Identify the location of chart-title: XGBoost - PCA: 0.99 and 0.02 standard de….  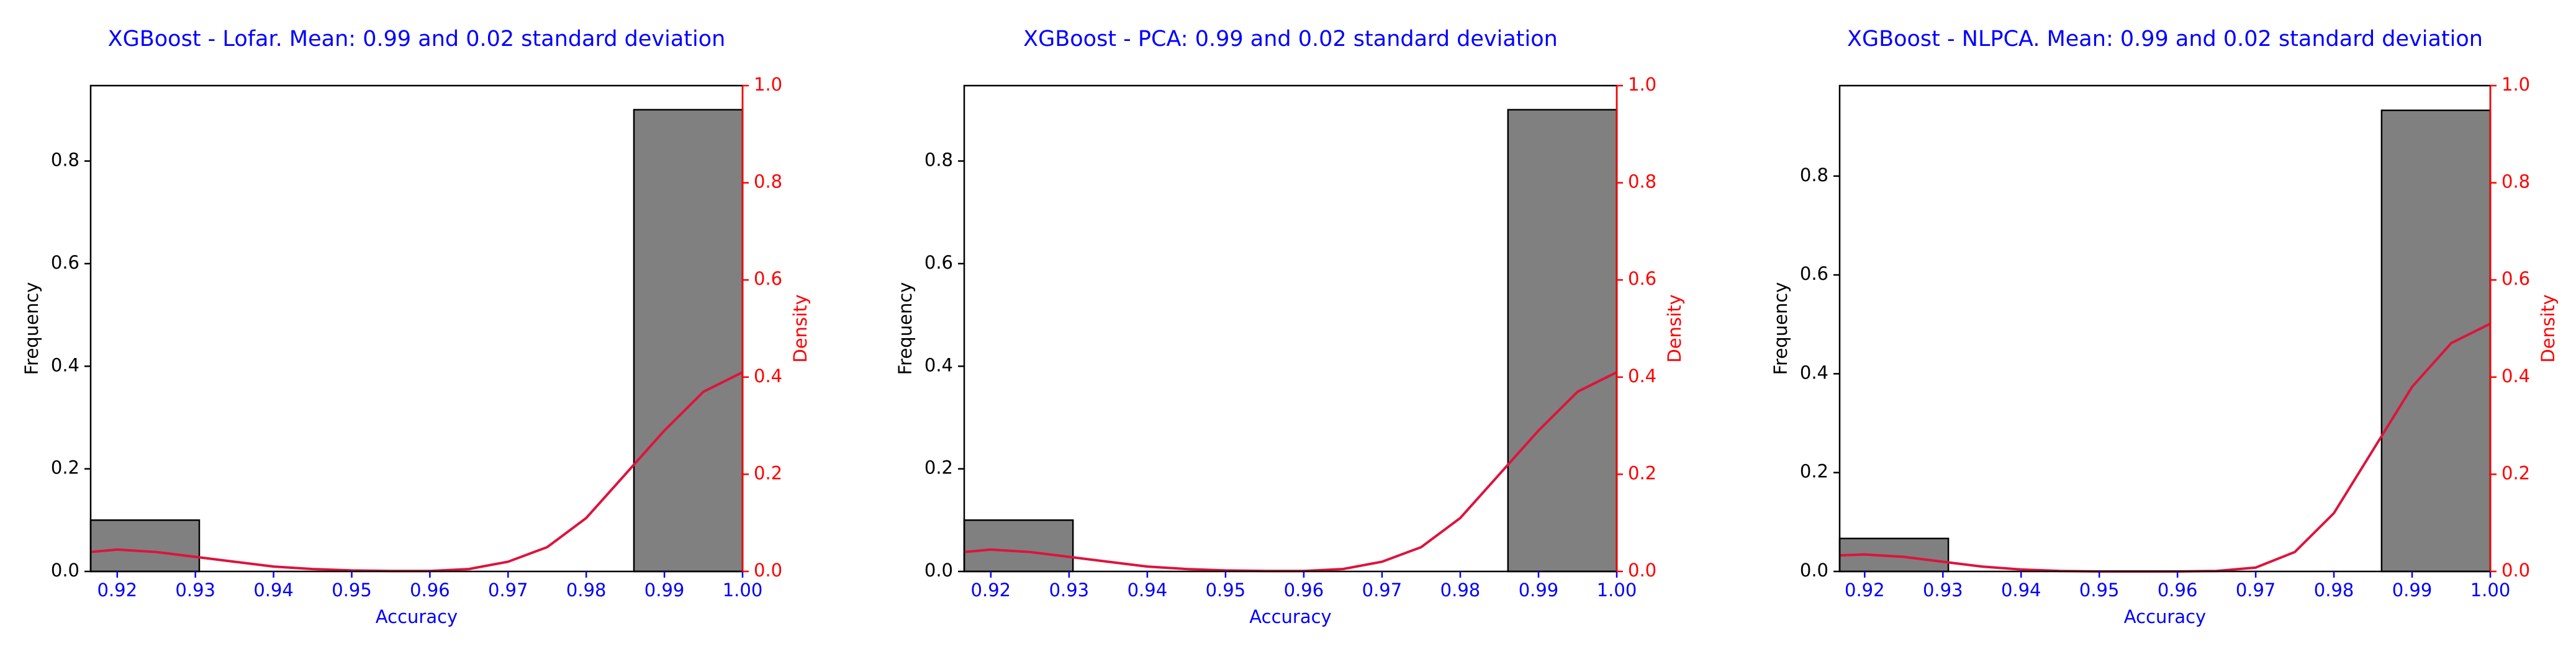
(1290, 39).